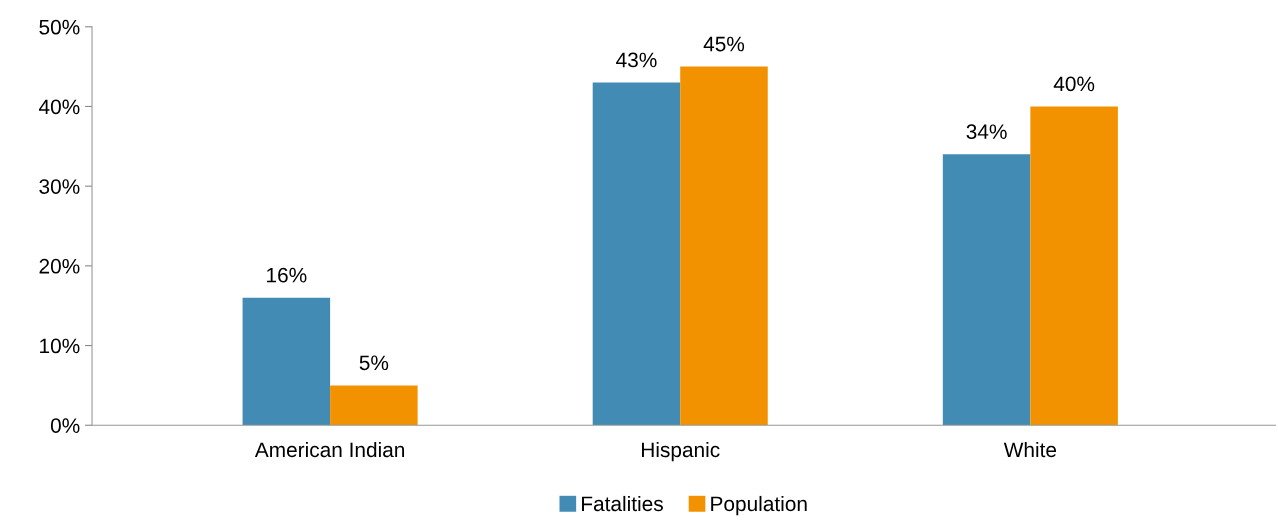 The height and width of the screenshot is (525, 1278). I want to click on x-tick-label: Hispanic, so click(680, 451).